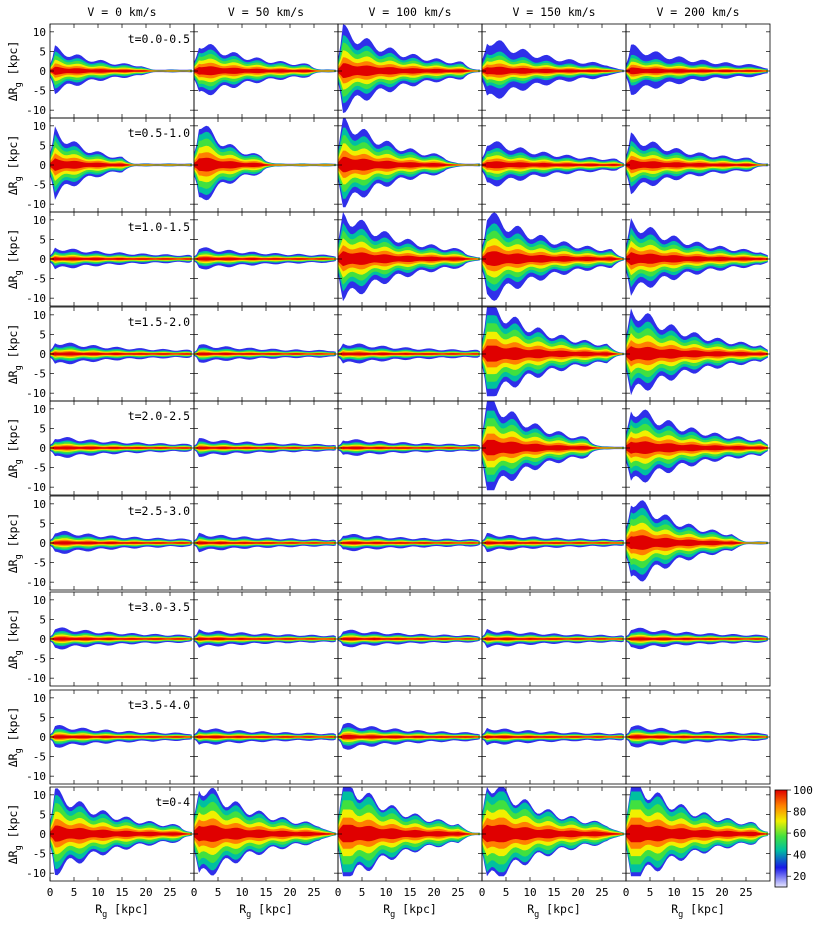  Describe the element at coordinates (159, 133) in the screenshot. I see `row-label: t=0.5-1.0` at that location.